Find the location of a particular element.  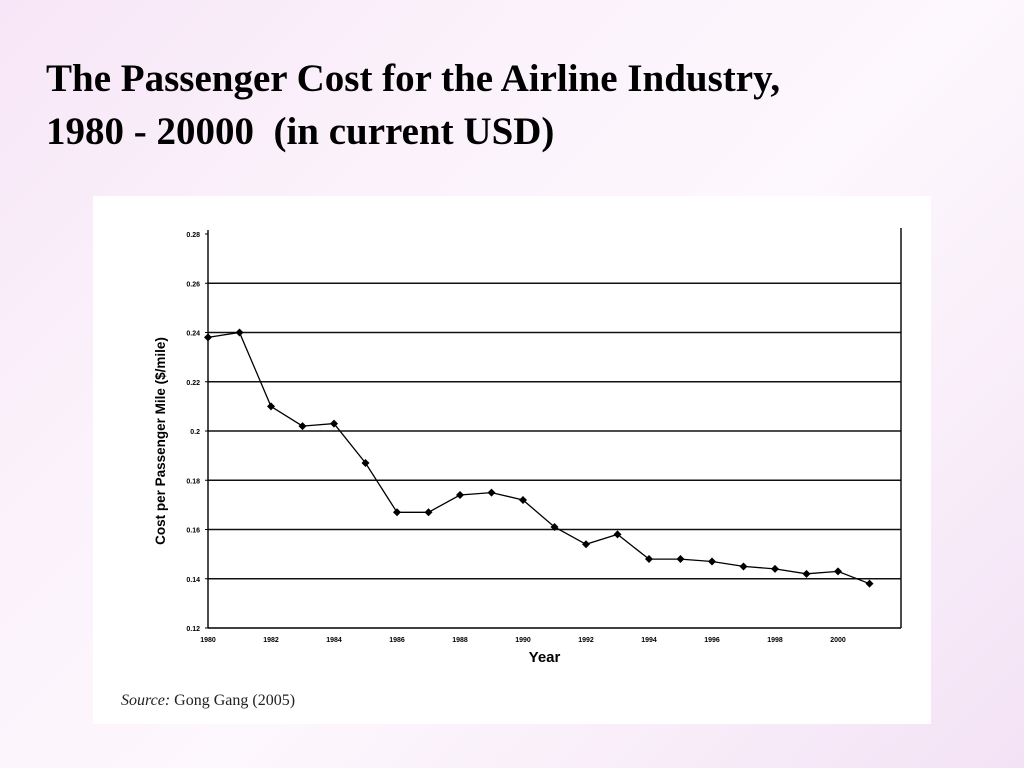

y-tick-label: 0.22 is located at coordinates (193, 383).